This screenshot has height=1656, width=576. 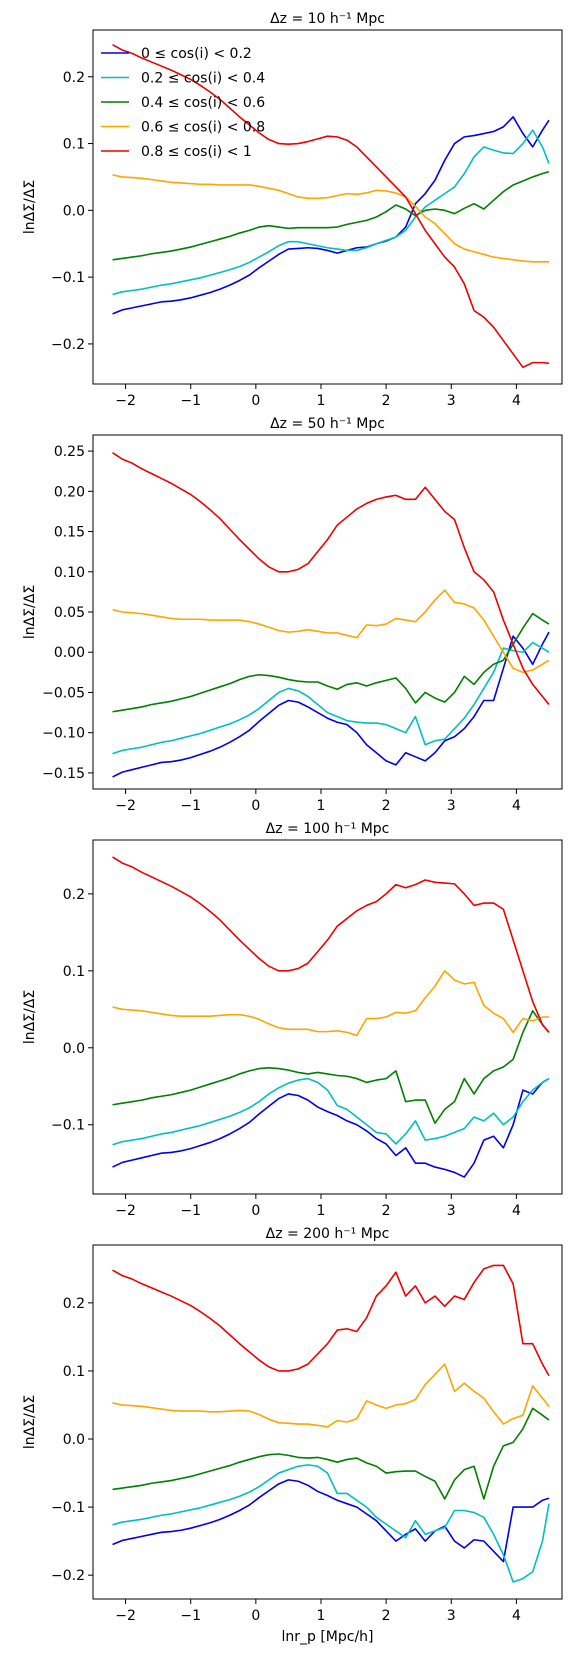 I want to click on panel-3-series-2-line, so click(x=331, y=1067).